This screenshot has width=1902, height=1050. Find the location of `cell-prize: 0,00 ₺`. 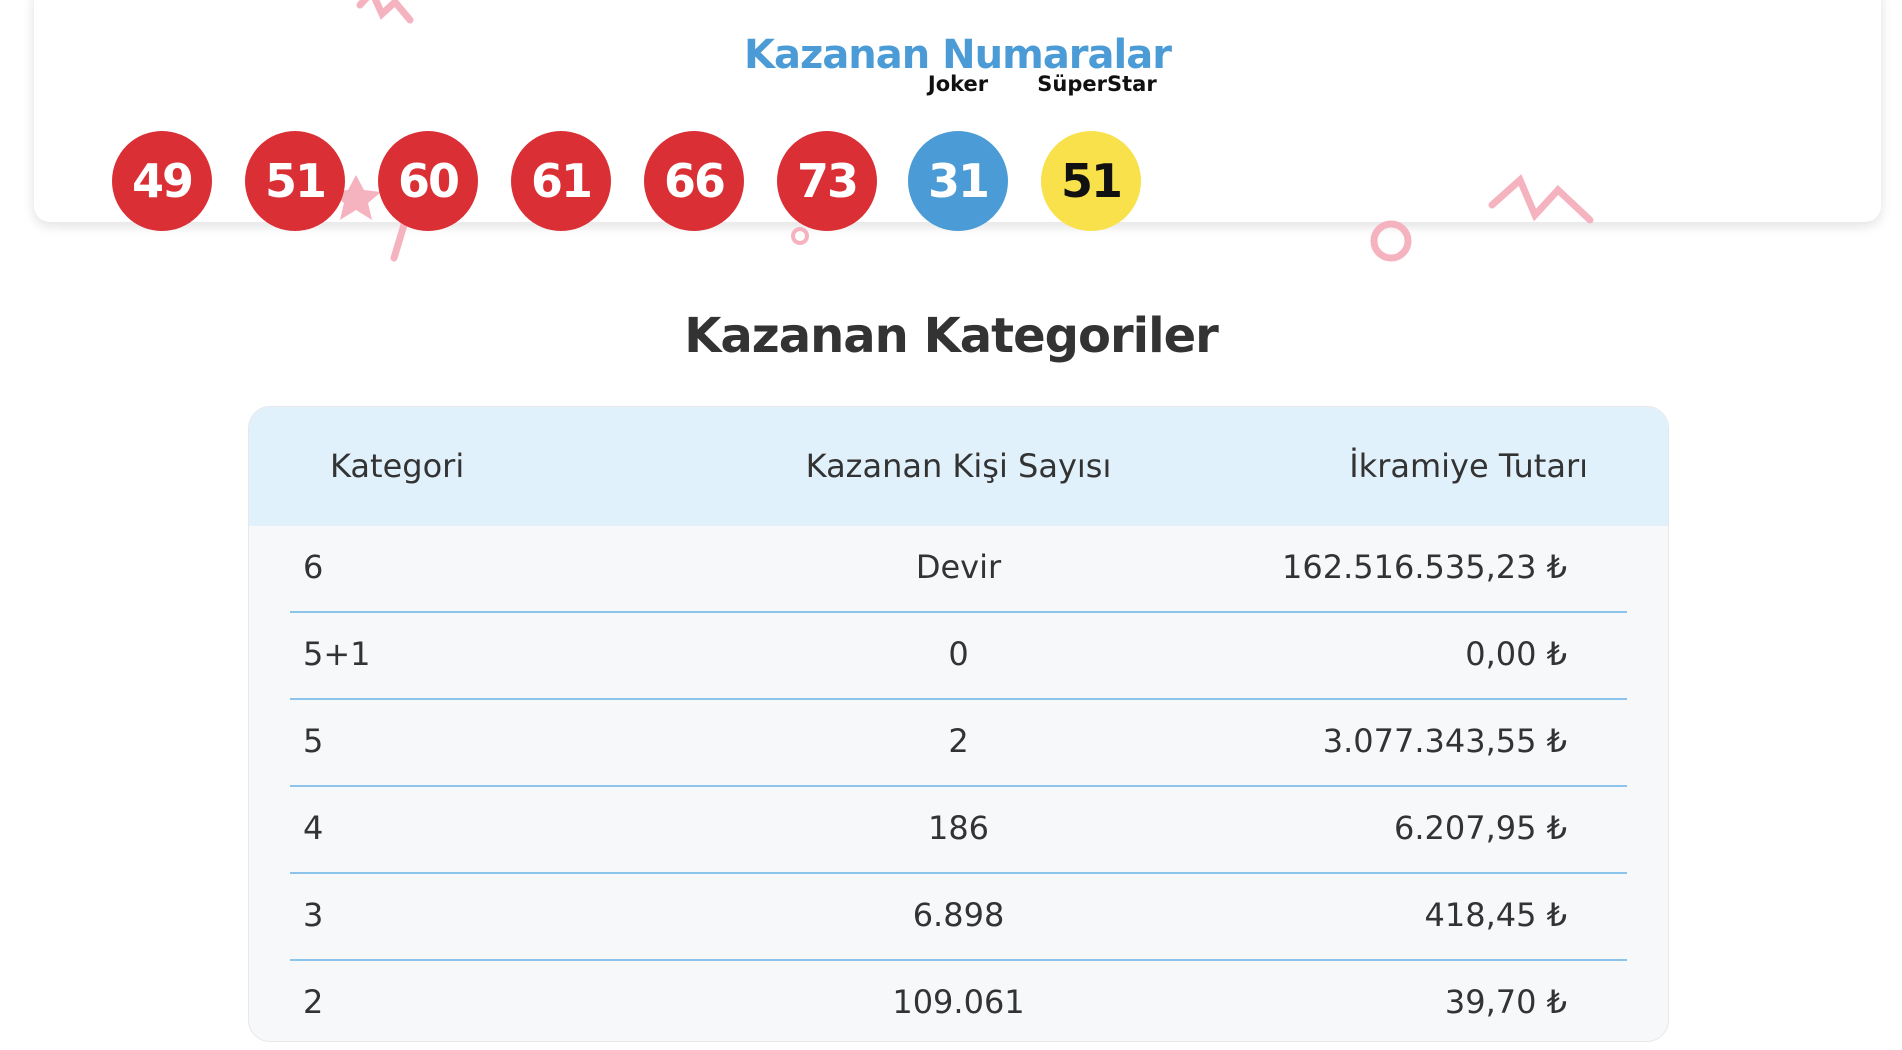

cell-prize: 0,00 ₺ is located at coordinates (1516, 654).